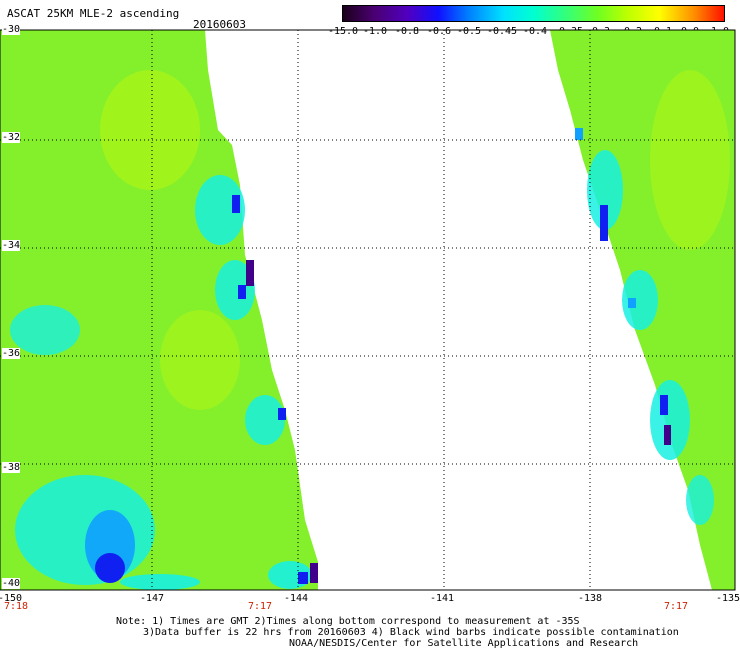  I want to click on lat-label: -30, so click(11, 29).